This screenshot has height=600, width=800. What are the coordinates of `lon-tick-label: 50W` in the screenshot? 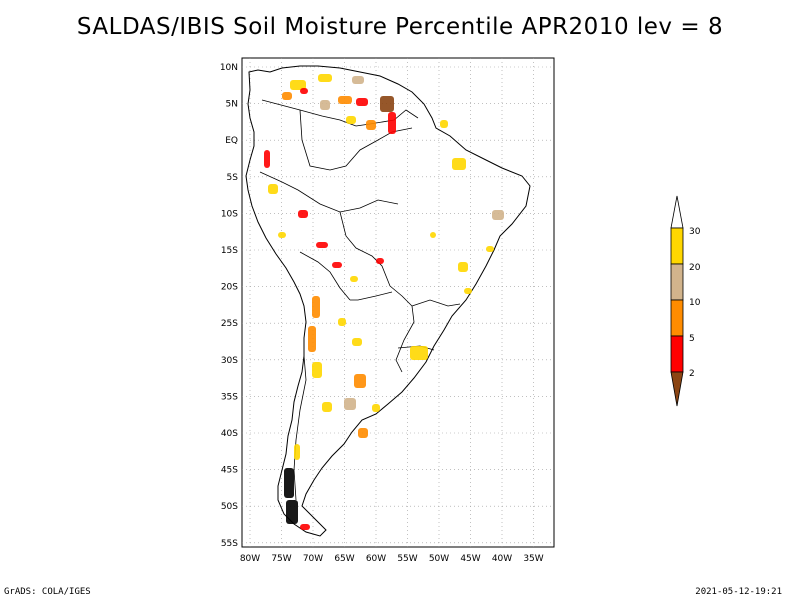 It's located at (439, 559).